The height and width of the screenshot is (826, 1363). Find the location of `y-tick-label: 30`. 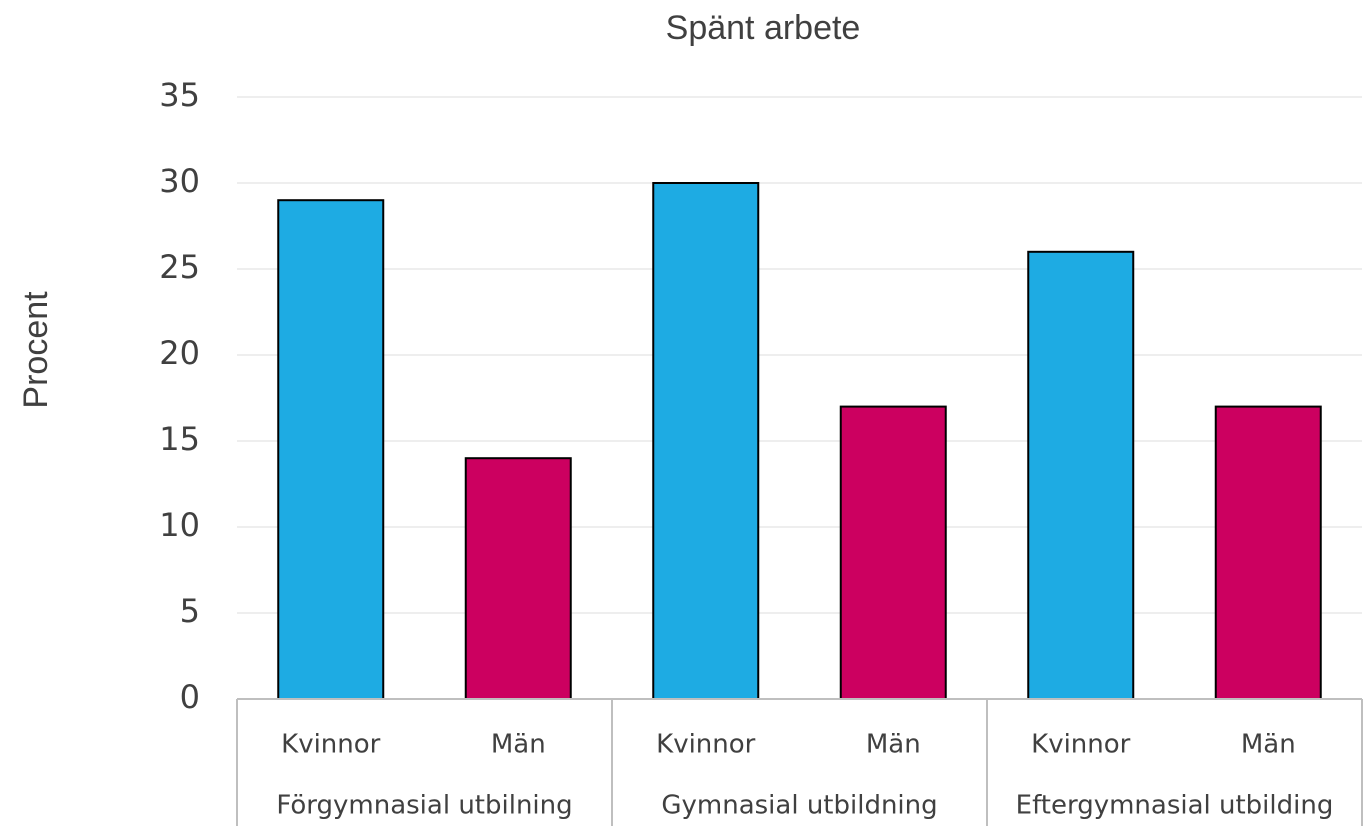

y-tick-label: 30 is located at coordinates (179, 181).